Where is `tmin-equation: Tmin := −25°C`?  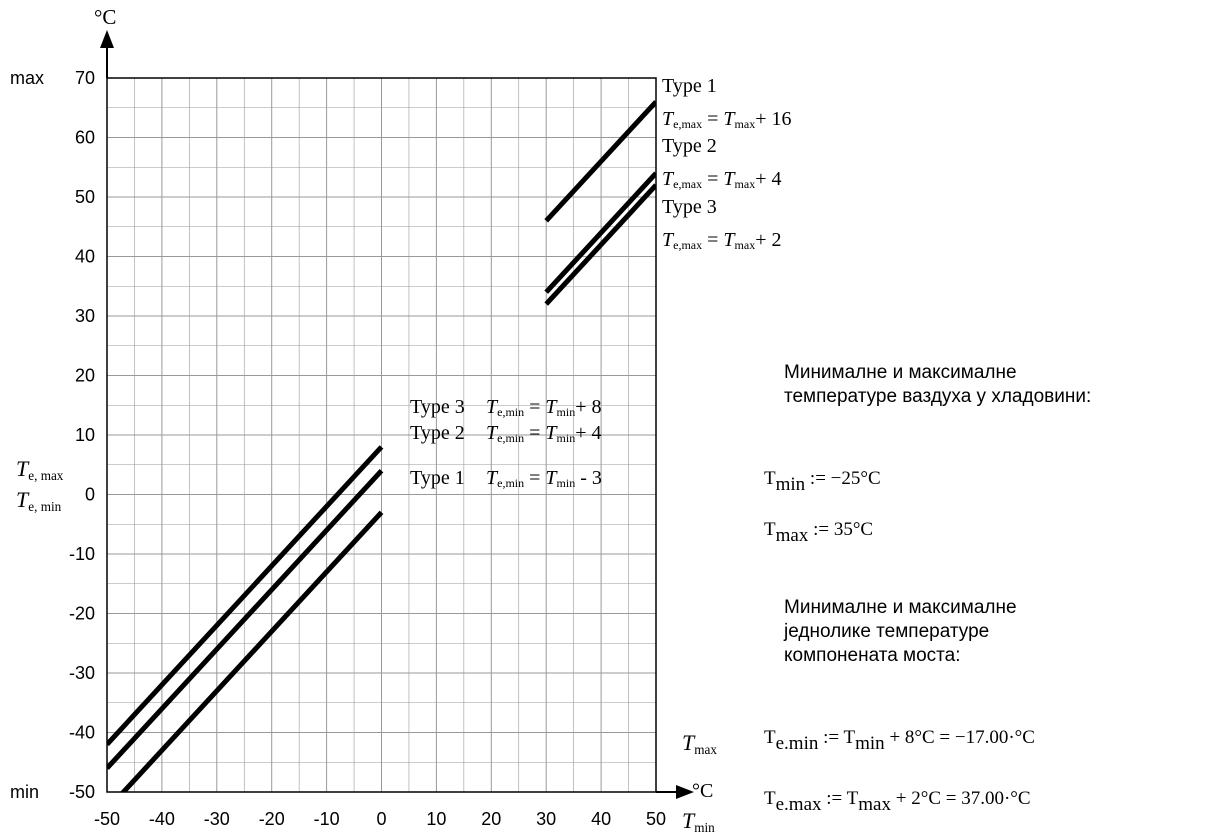 tmin-equation: Tmin := −25°C is located at coordinates (822, 482).